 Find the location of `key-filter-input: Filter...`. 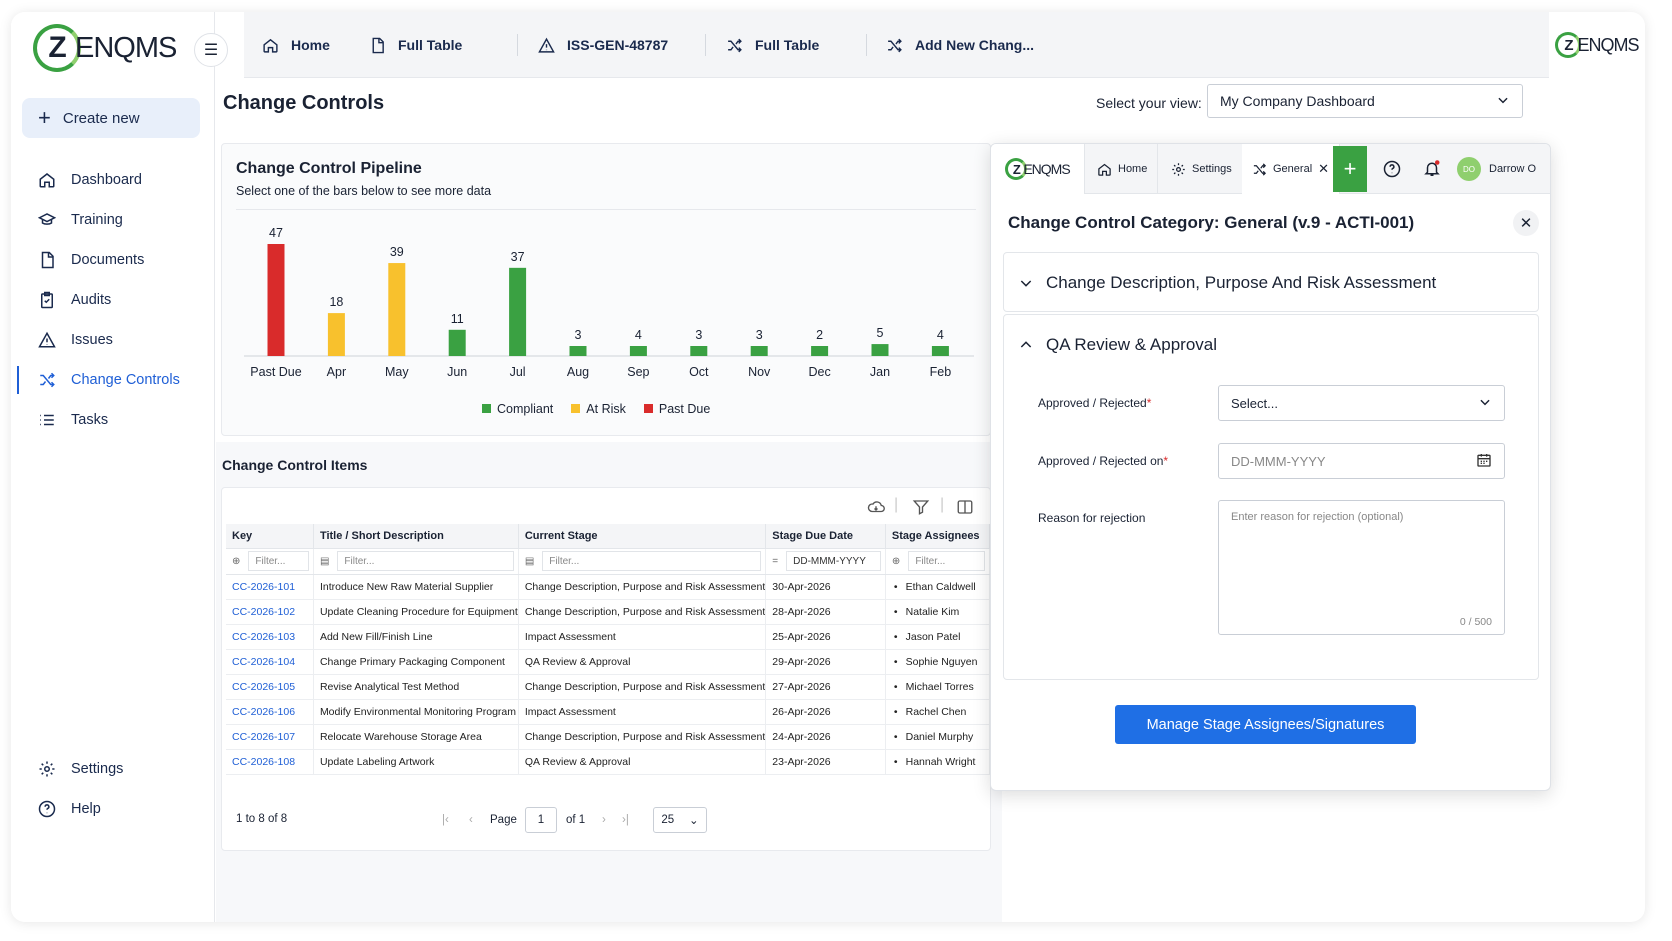

key-filter-input: Filter... is located at coordinates (278, 561).